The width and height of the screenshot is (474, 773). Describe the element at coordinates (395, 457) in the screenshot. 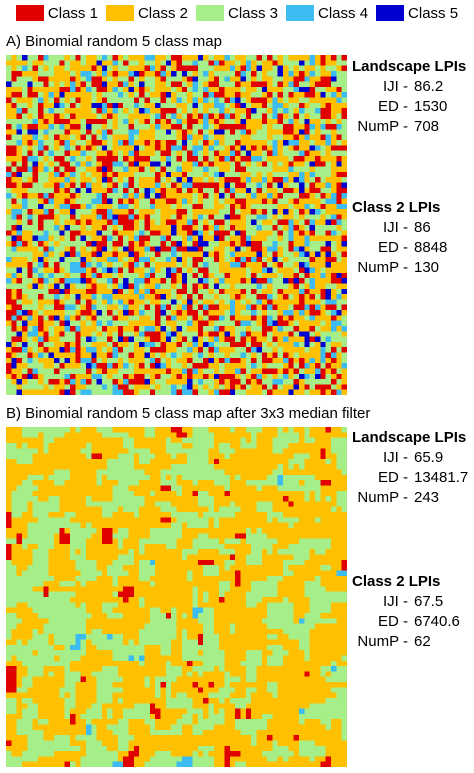

I see `panel-b-landscape-iji-label: IJI -` at that location.